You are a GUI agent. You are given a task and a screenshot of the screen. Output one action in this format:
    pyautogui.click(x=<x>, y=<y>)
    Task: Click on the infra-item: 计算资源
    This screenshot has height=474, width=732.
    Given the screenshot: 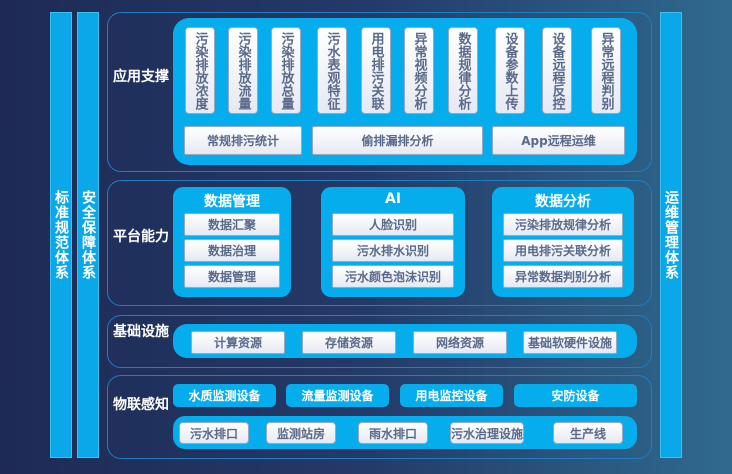 What is the action you would take?
    pyautogui.click(x=238, y=342)
    